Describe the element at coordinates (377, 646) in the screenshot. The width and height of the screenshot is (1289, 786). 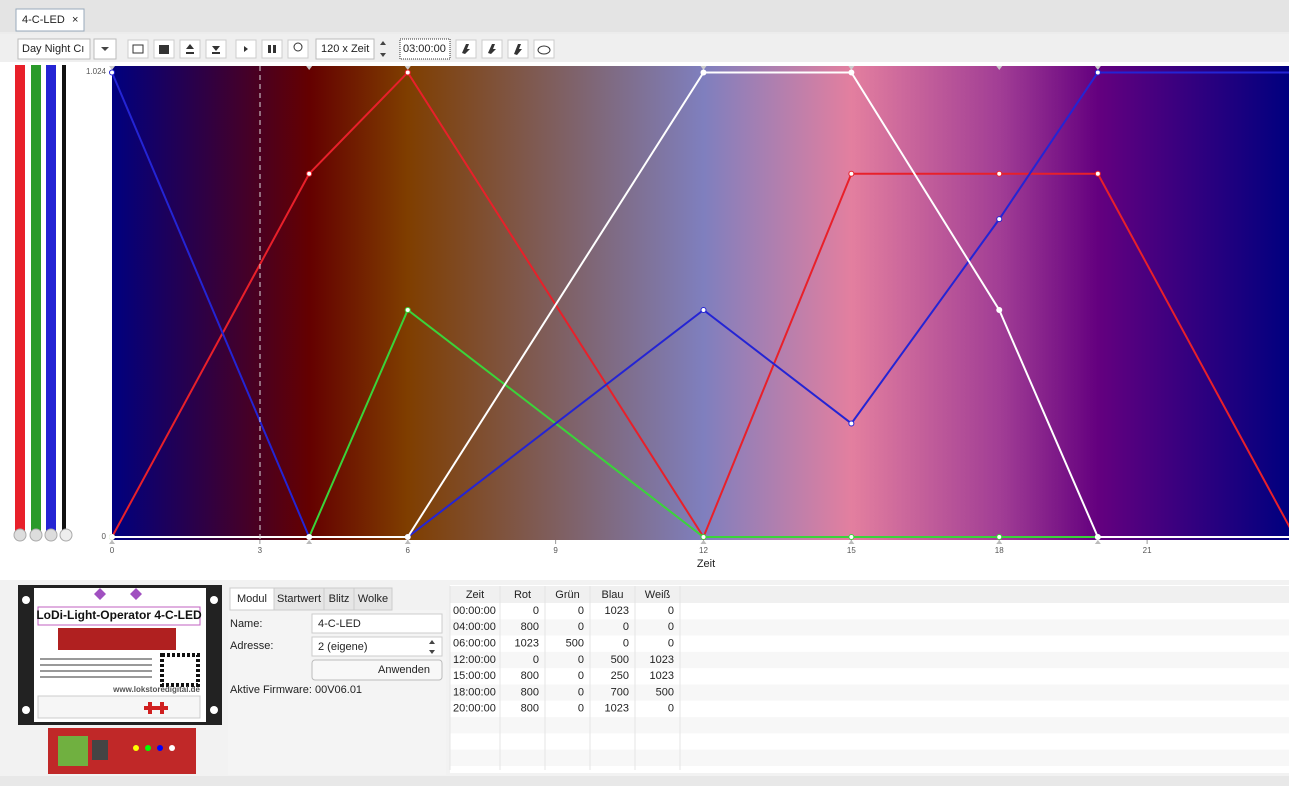
I see `address-field` at that location.